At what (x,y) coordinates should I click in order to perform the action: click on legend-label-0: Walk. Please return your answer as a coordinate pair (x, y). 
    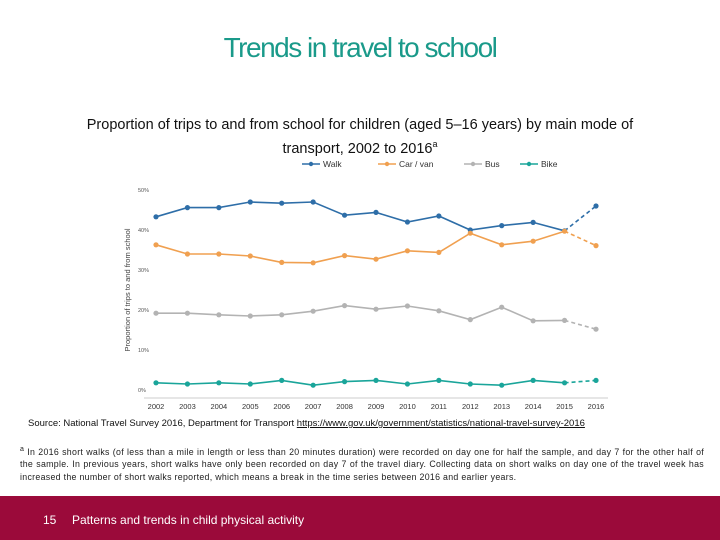
    Looking at the image, I should click on (332, 164).